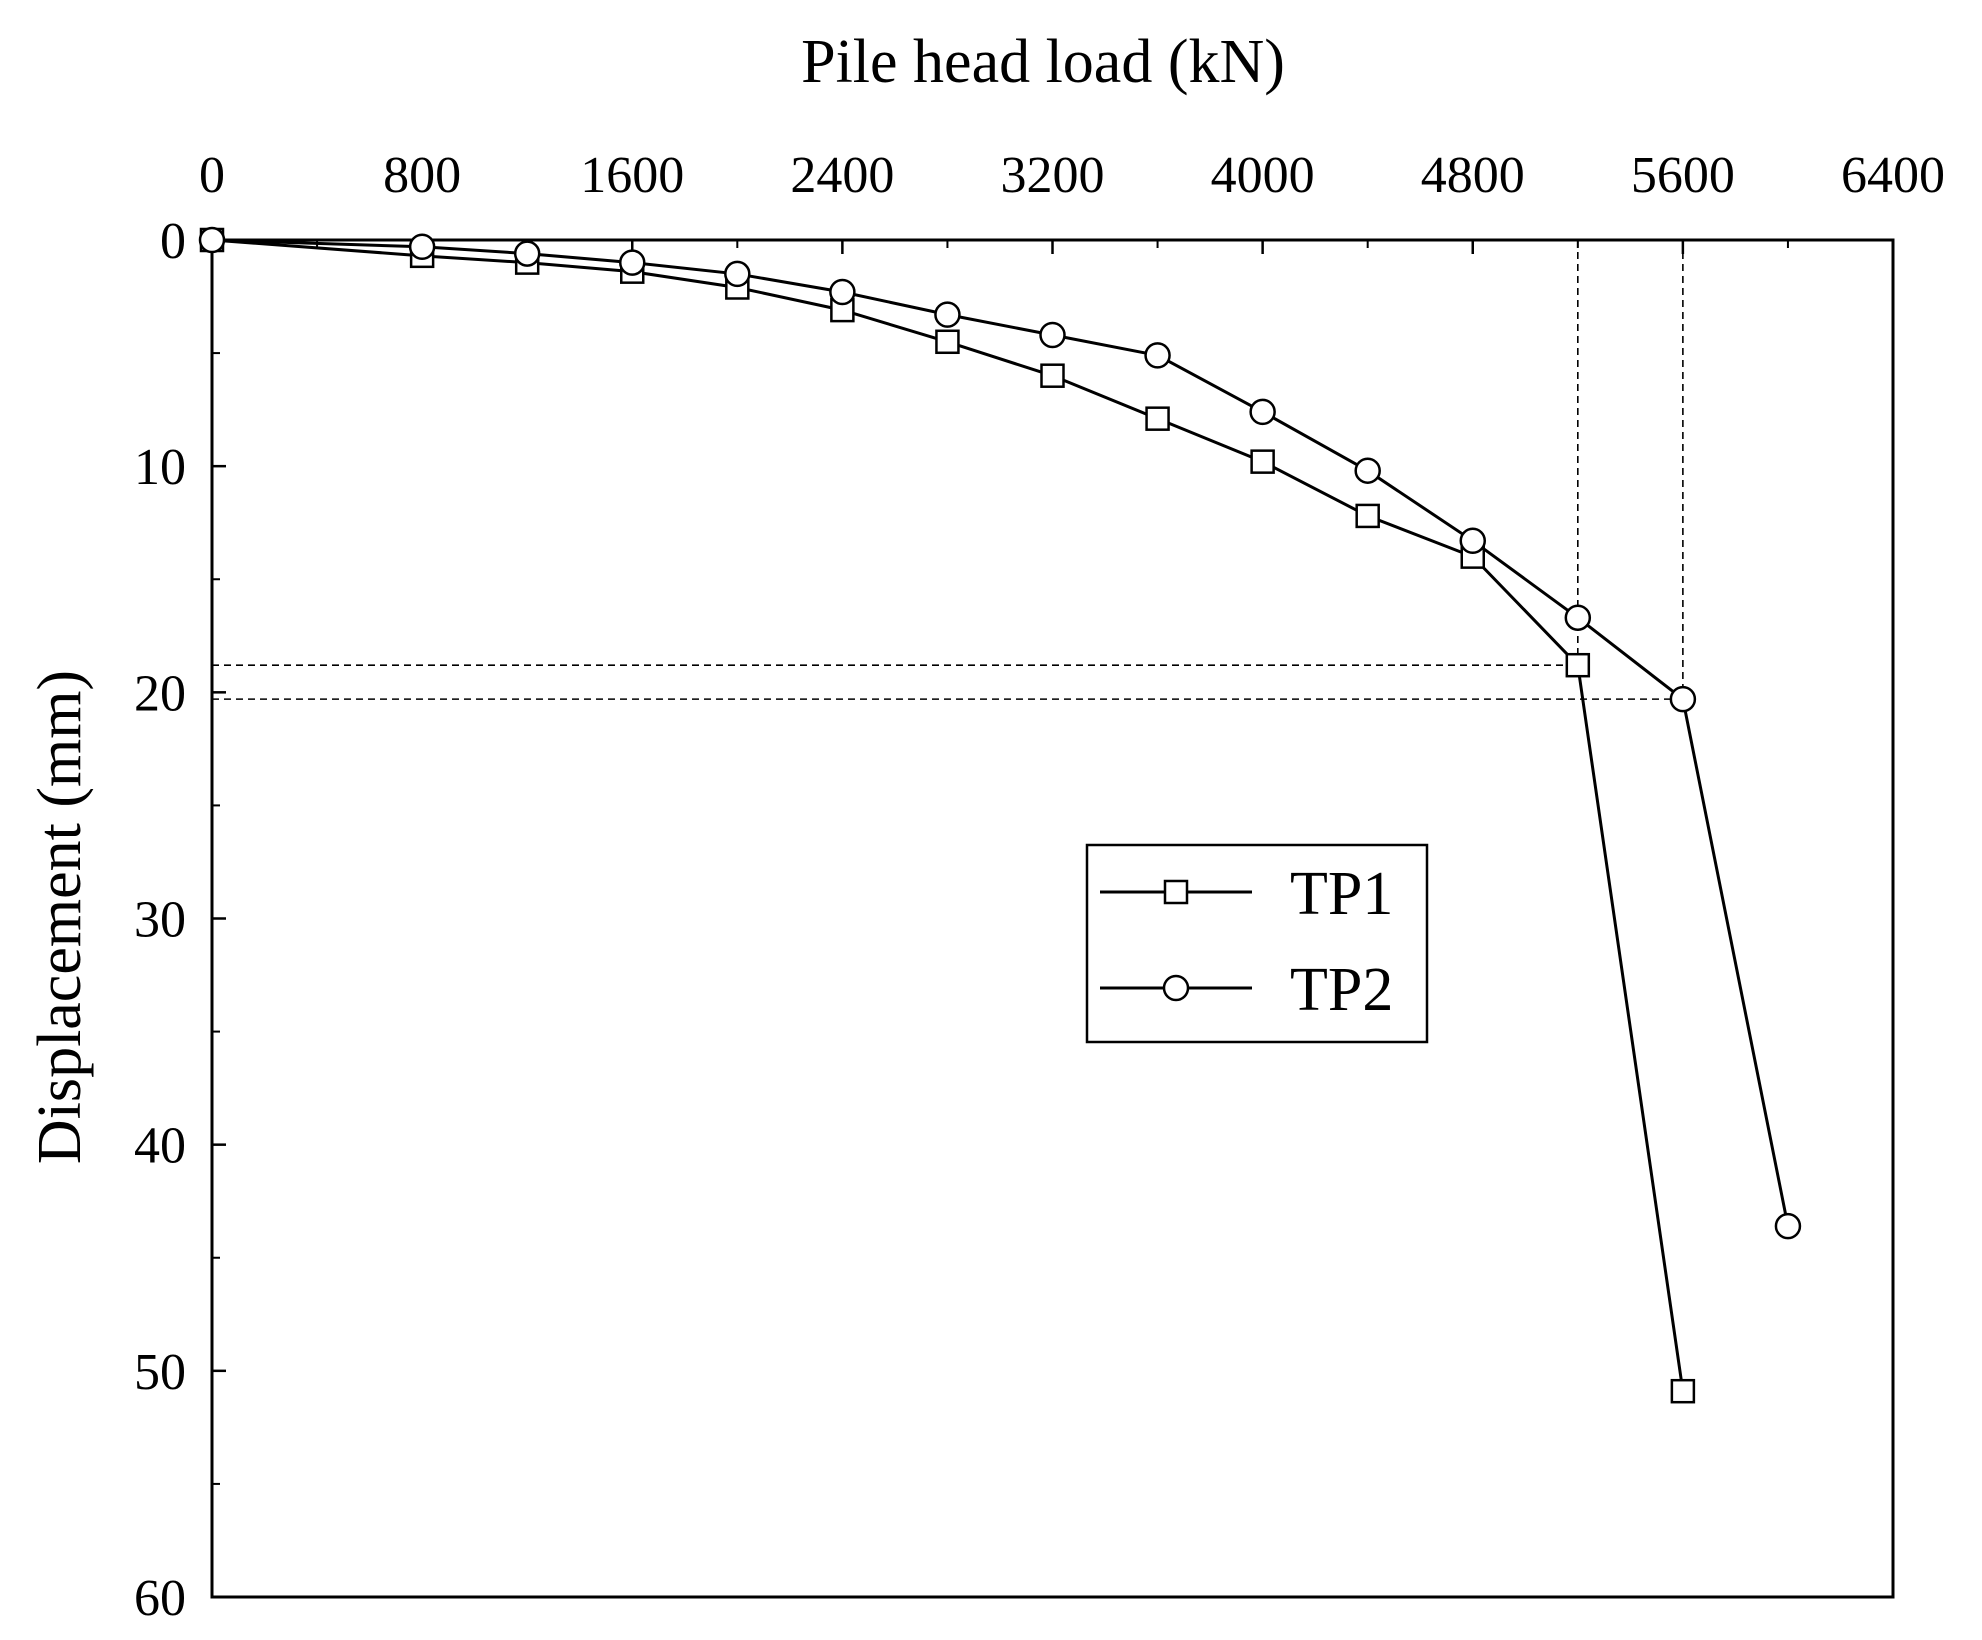  Describe the element at coordinates (60, 917) in the screenshot. I see `y-axis-title: Displacement (mm)` at that location.